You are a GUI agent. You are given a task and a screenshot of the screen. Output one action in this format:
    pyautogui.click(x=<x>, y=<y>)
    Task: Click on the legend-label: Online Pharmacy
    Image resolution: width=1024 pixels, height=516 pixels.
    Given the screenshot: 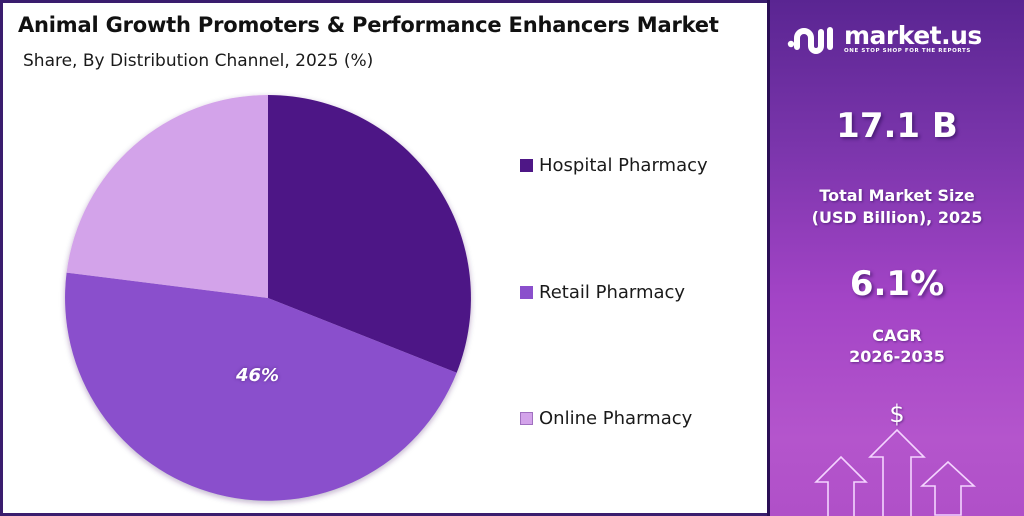 What is the action you would take?
    pyautogui.click(x=616, y=418)
    